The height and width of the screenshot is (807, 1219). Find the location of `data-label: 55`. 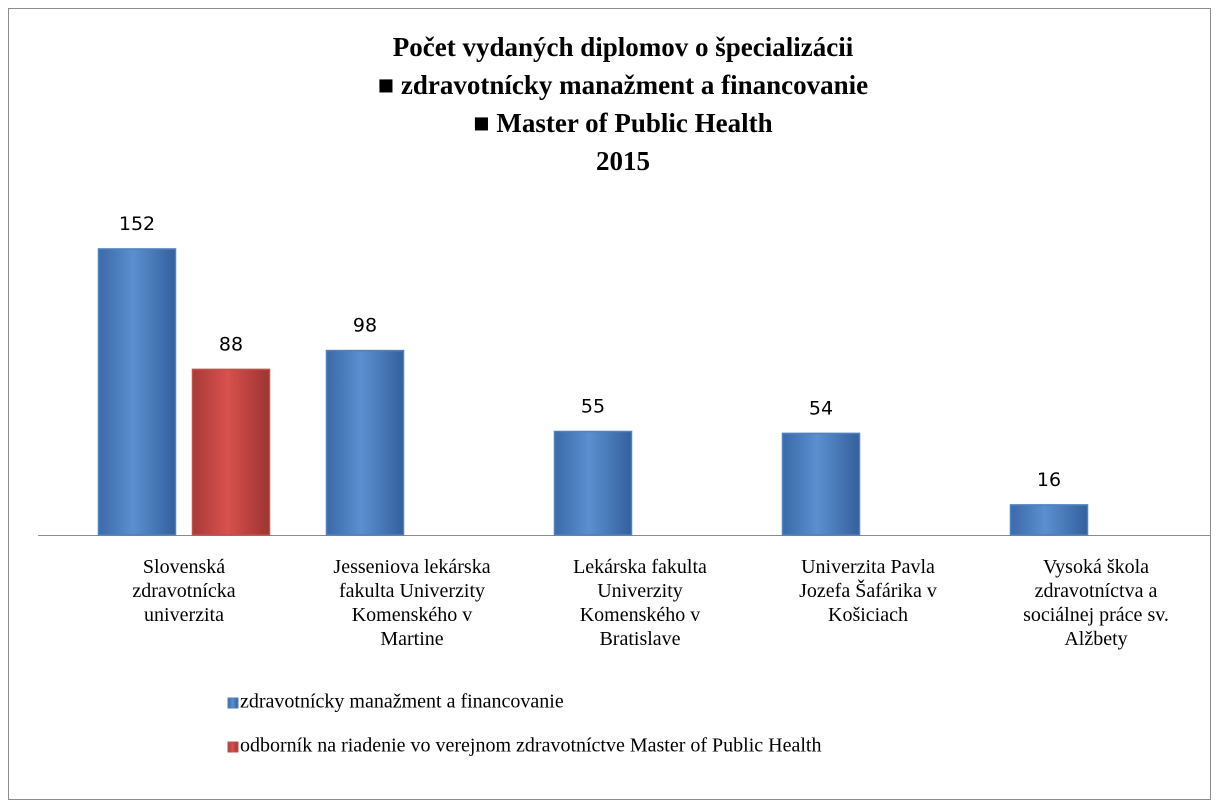

data-label: 55 is located at coordinates (593, 406).